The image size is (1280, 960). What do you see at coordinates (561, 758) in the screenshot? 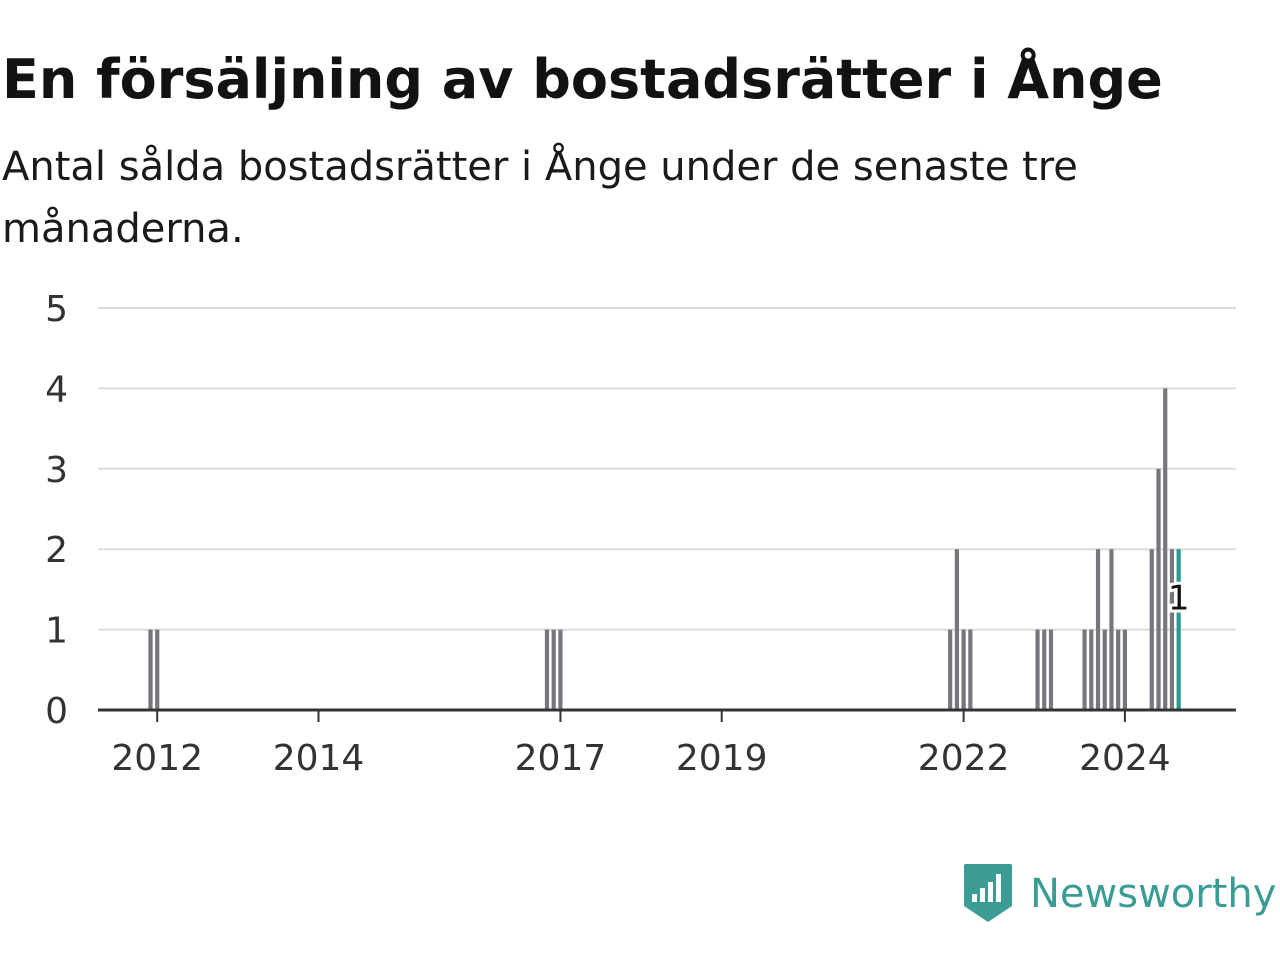
I see `x-tick-label: 2017` at bounding box center [561, 758].